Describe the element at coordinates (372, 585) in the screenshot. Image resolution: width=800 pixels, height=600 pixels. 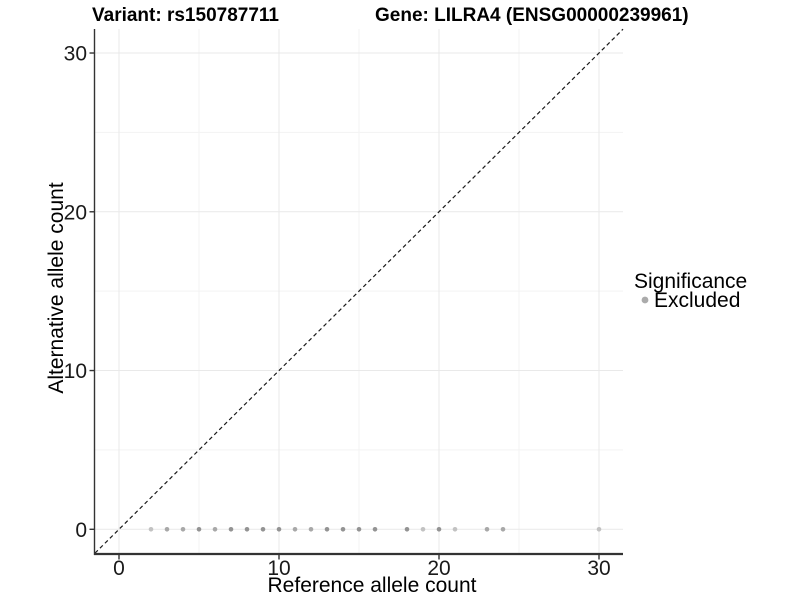
I see `x-axis-title: Reference allele count` at that location.